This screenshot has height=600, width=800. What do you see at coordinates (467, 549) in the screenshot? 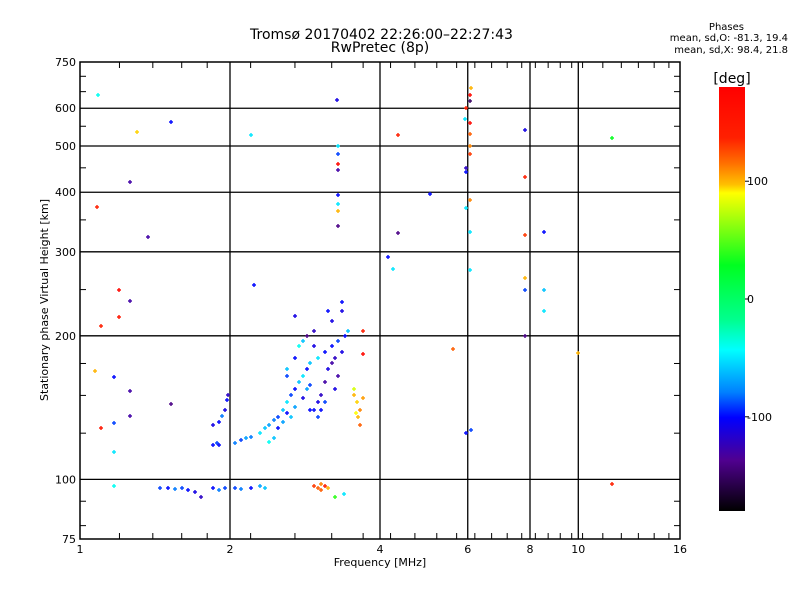
I see `x-tick-label: 6` at bounding box center [467, 549].